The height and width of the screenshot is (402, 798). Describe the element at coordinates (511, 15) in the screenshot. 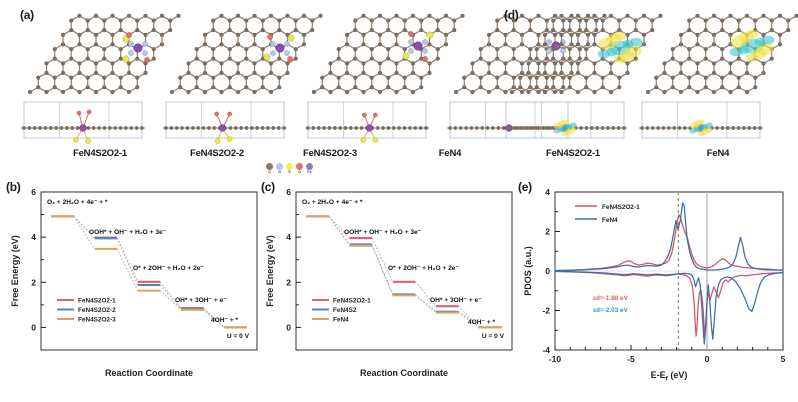

I see `panel-d-tag: (d)` at that location.